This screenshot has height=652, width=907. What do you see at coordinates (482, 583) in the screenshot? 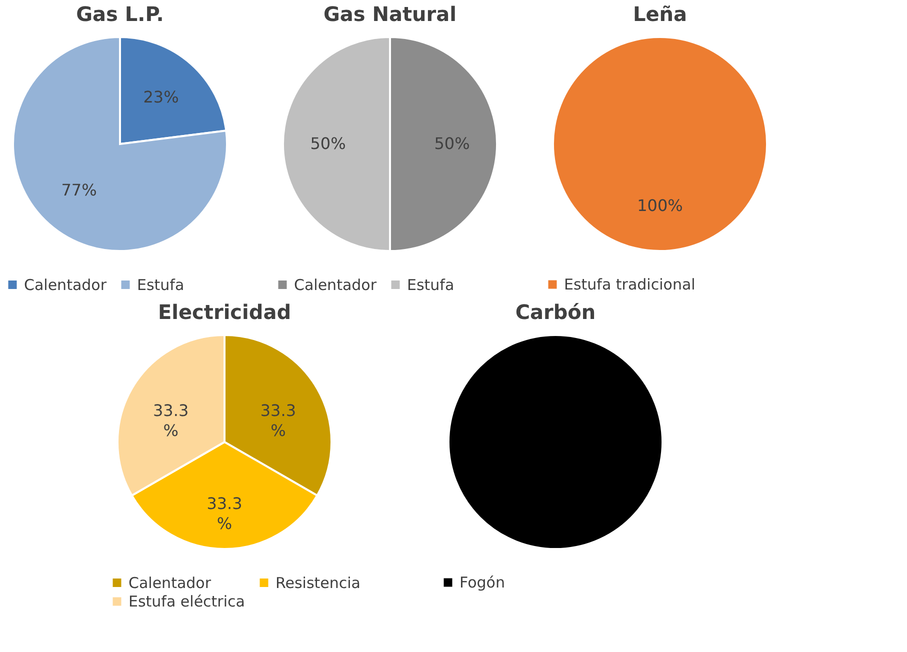
I see `legend-label: Fogón` at bounding box center [482, 583].